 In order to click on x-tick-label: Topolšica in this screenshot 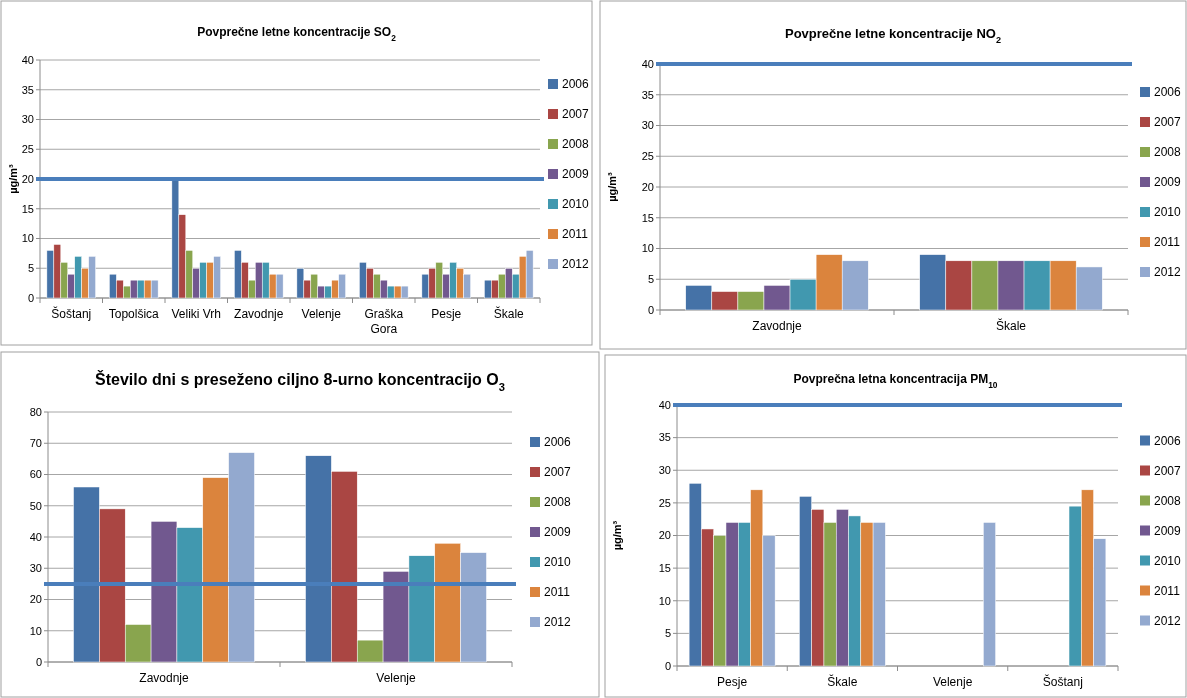, I will do `click(134, 314)`.